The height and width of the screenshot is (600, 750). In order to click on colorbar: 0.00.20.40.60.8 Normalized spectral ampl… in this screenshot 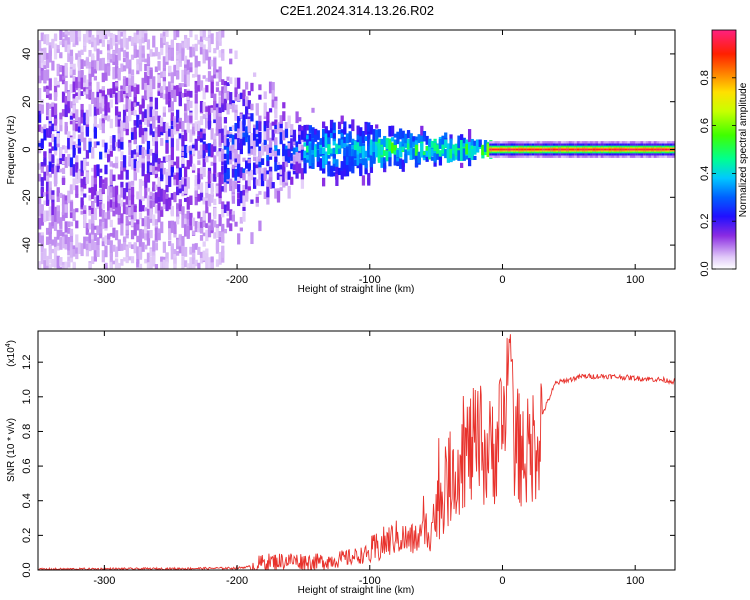, I will do `click(724, 153)`.